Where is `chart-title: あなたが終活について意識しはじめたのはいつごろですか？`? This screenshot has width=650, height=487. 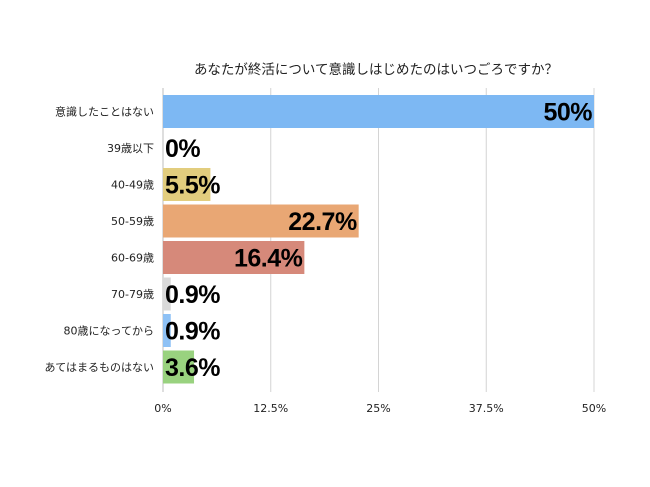 chart-title: あなたが終活について意識しはじめたのはいつごろですか？ is located at coordinates (376, 69).